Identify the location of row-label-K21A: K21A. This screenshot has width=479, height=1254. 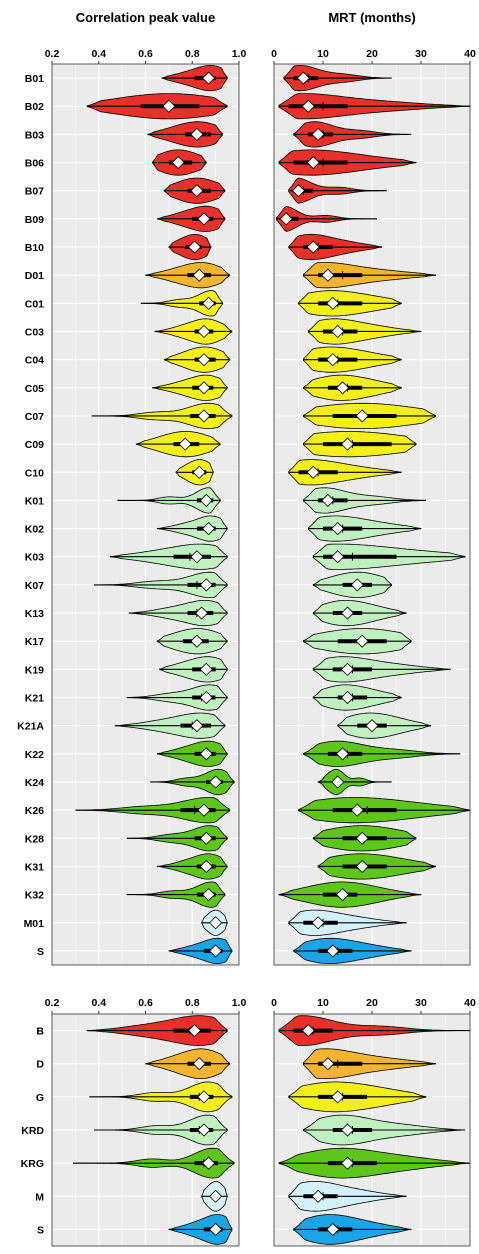
(30, 727).